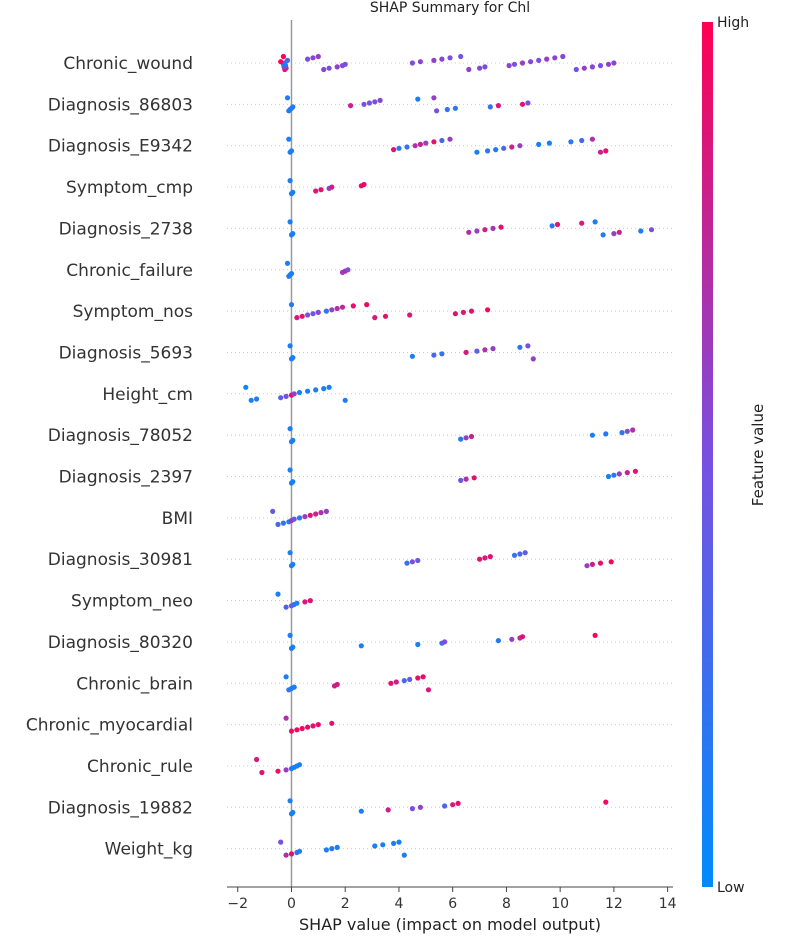  Describe the element at coordinates (398, 904) in the screenshot. I see `x-tick-label: 4` at that location.